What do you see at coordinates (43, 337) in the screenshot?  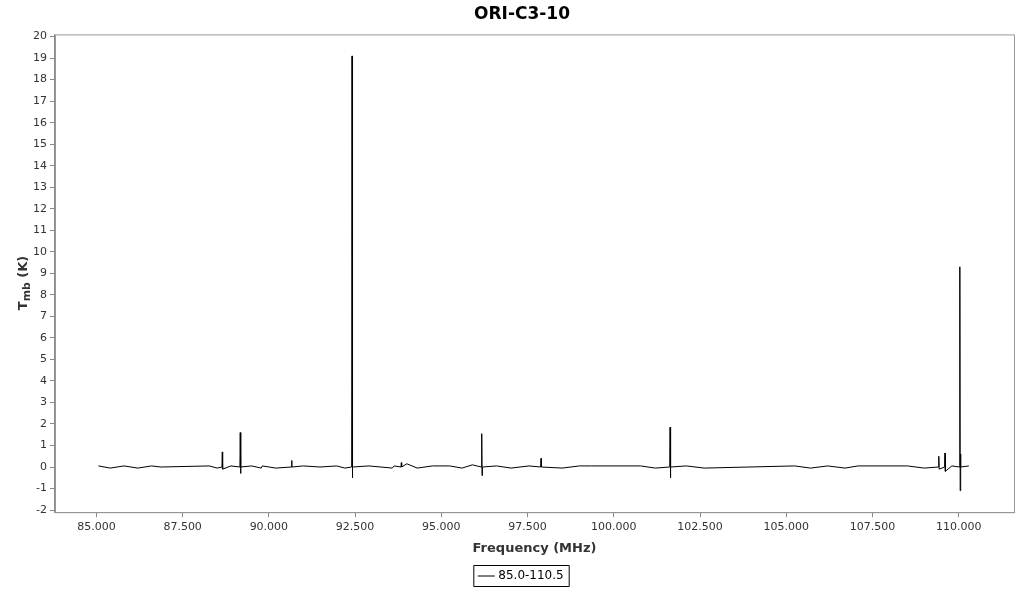 I see `y-tick-label: 6` at bounding box center [43, 337].